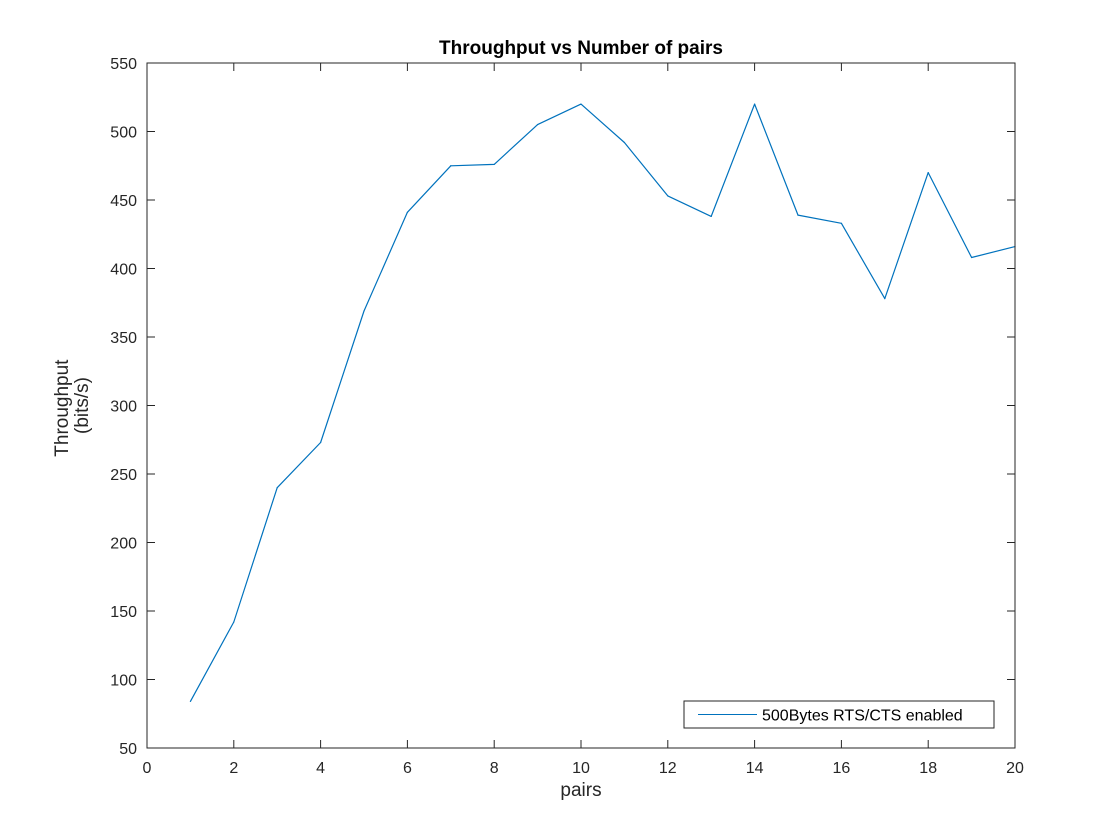 The height and width of the screenshot is (840, 1120). Describe the element at coordinates (128, 749) in the screenshot. I see `y-tick-label: 50` at that location.